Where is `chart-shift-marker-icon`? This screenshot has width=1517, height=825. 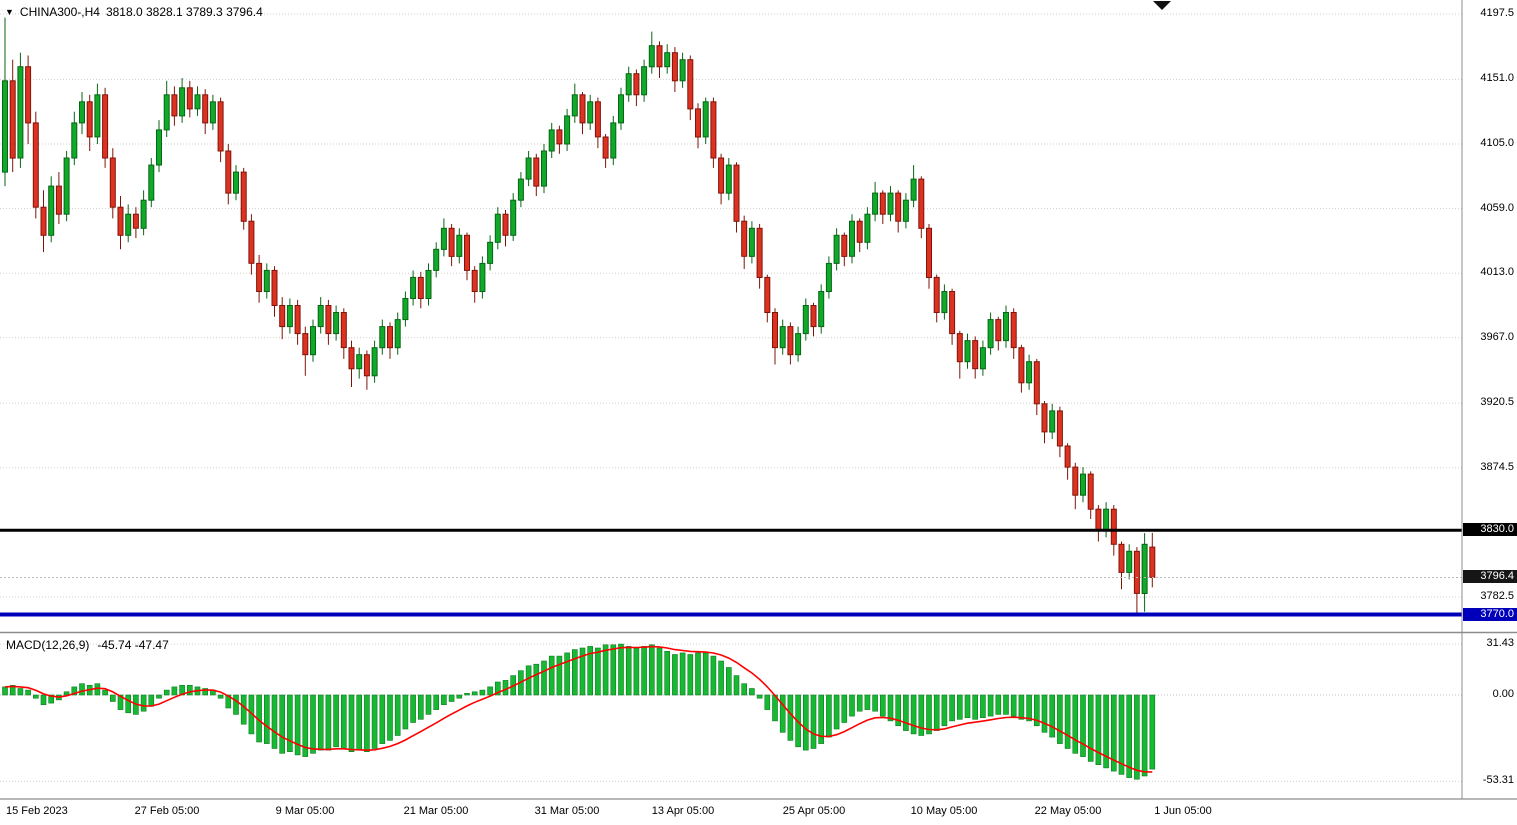 chart-shift-marker-icon is located at coordinates (1162, 5).